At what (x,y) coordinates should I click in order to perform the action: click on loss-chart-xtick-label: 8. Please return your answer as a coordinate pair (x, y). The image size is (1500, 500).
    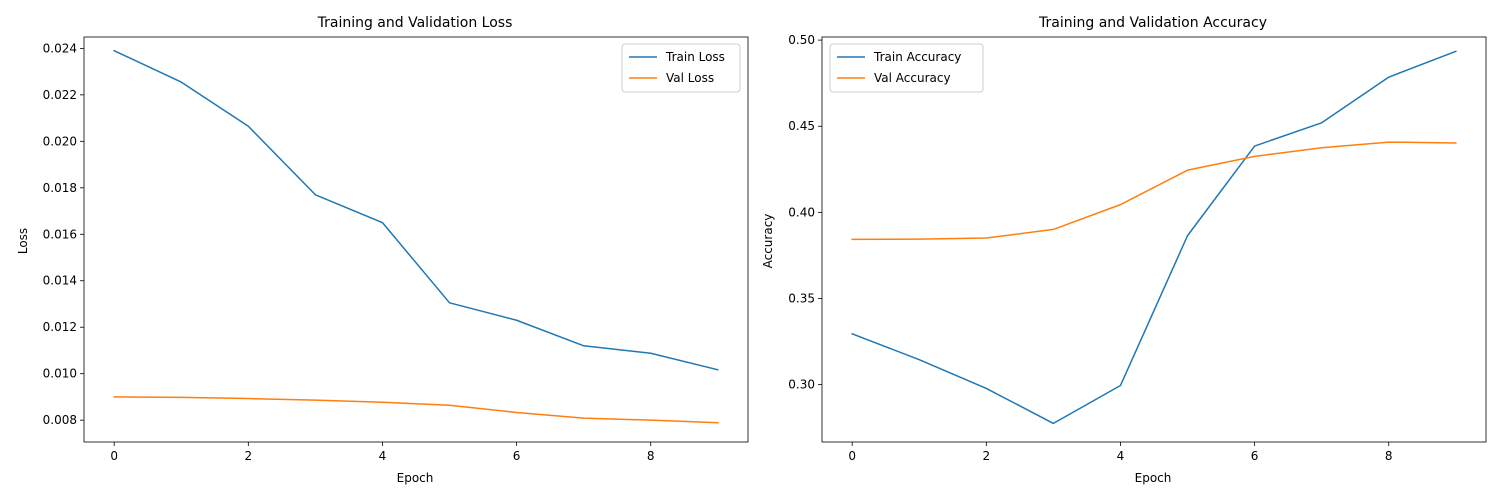
    Looking at the image, I should click on (651, 456).